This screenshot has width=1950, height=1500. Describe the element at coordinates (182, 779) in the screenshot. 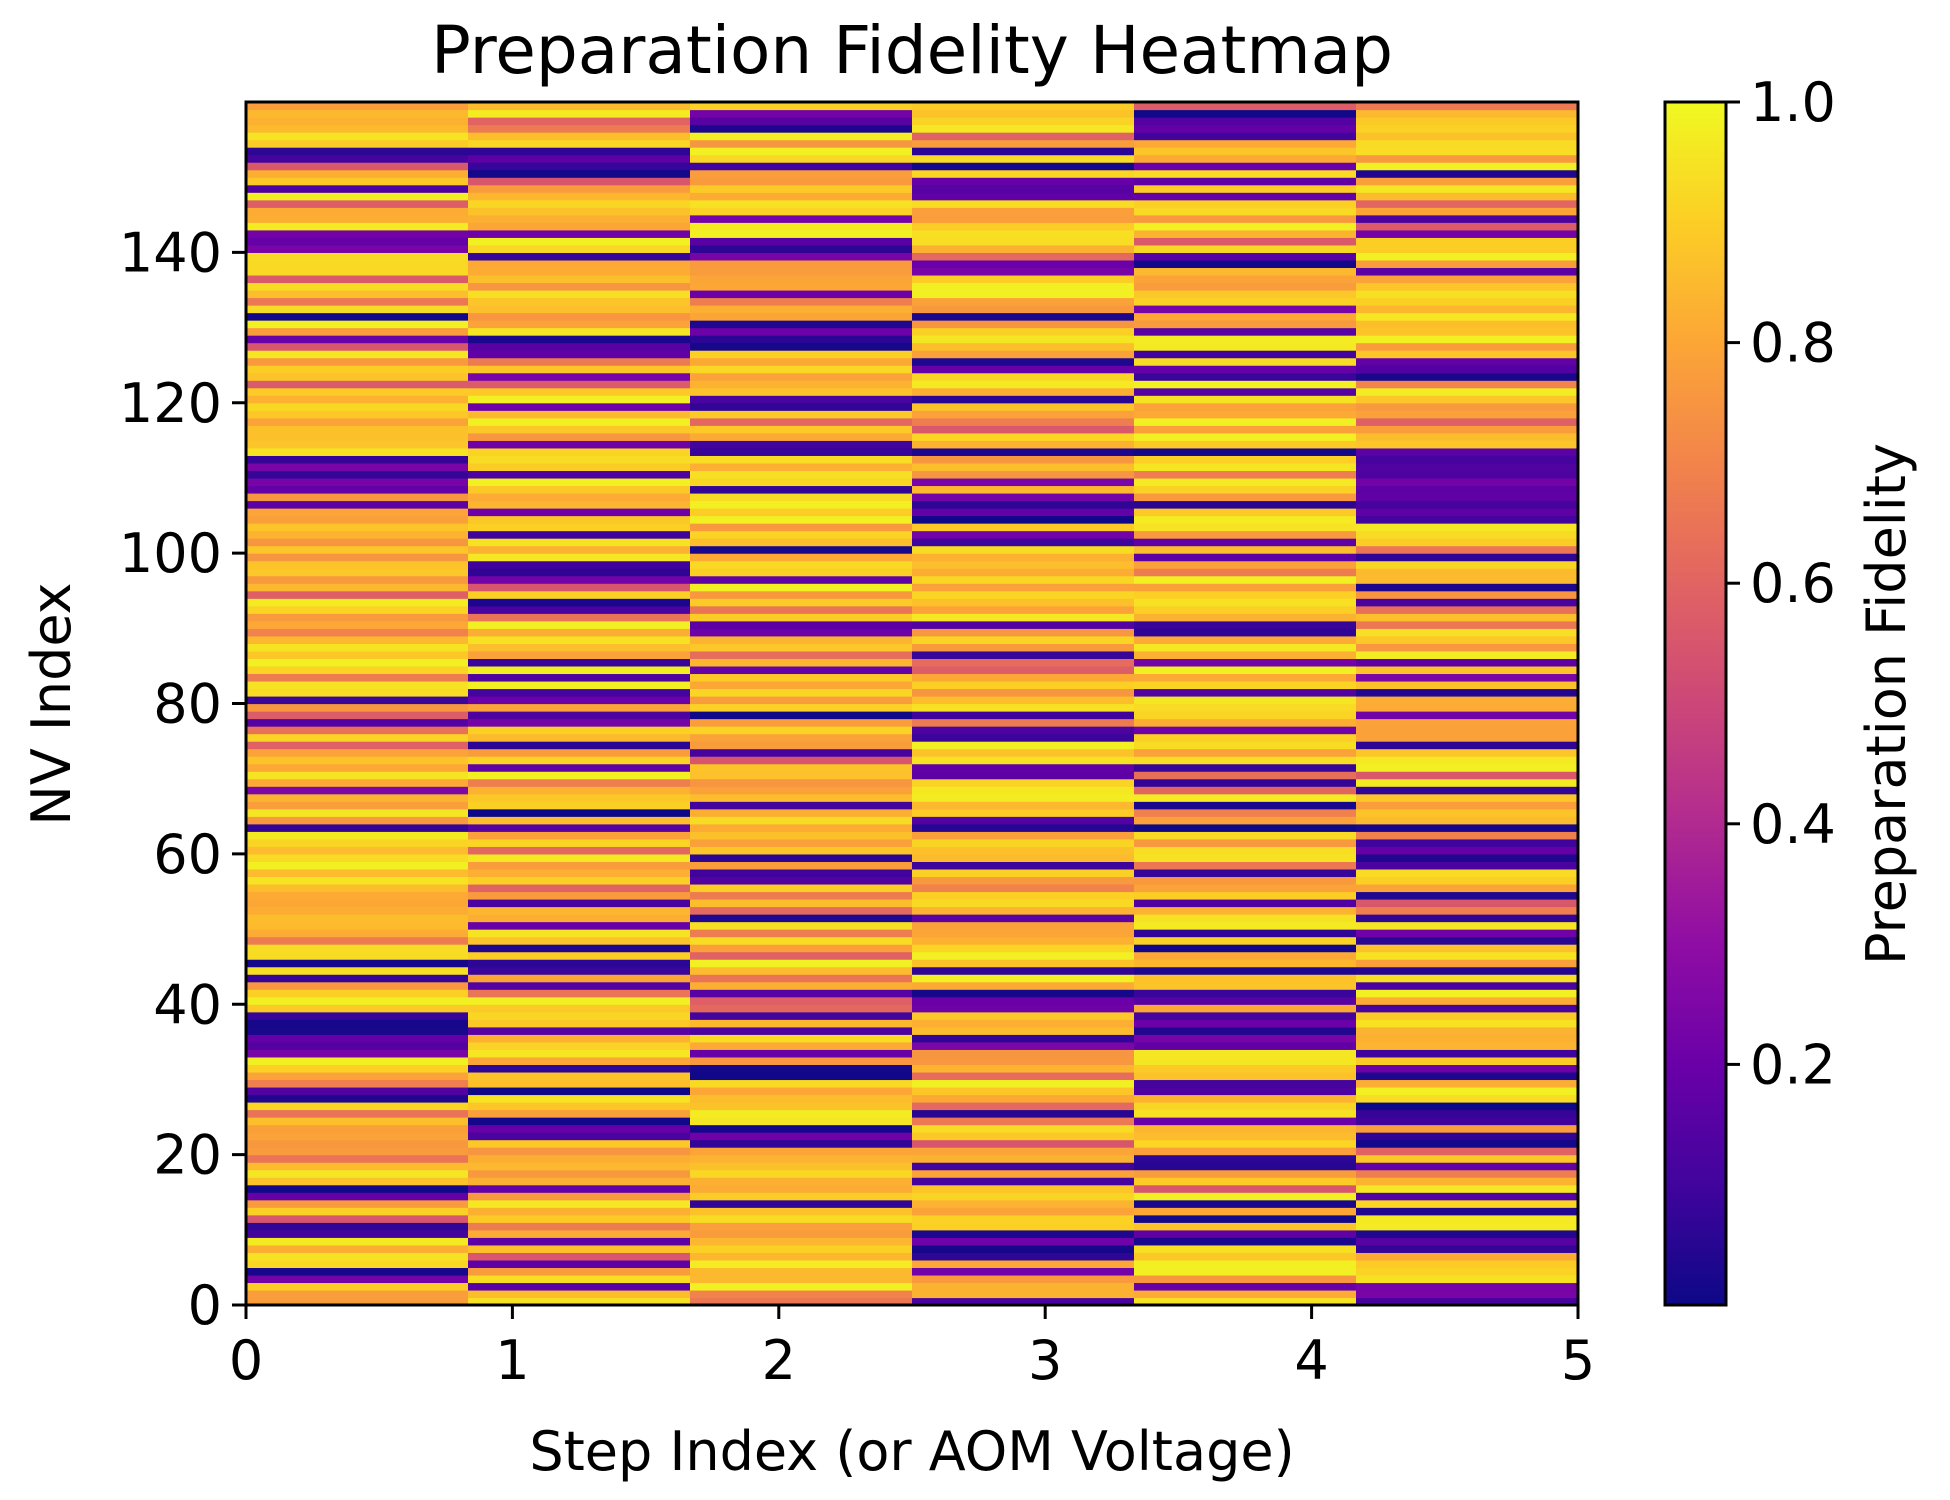

I see `y-axis-ticks: 0 20 40 60 80 100 120 140` at that location.